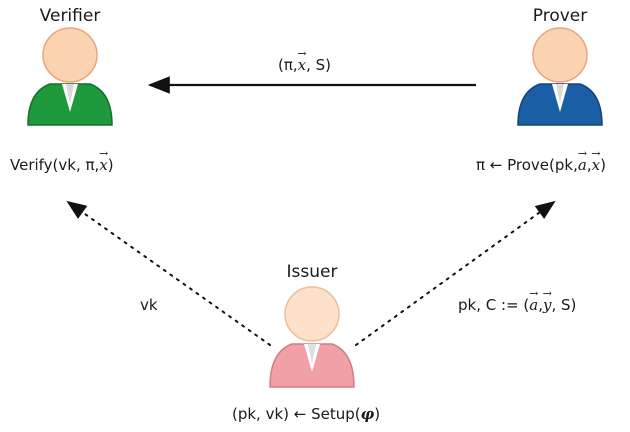 The image size is (630, 432). Describe the element at coordinates (582, 165) in the screenshot. I see `prove-vector-a: a` at that location.